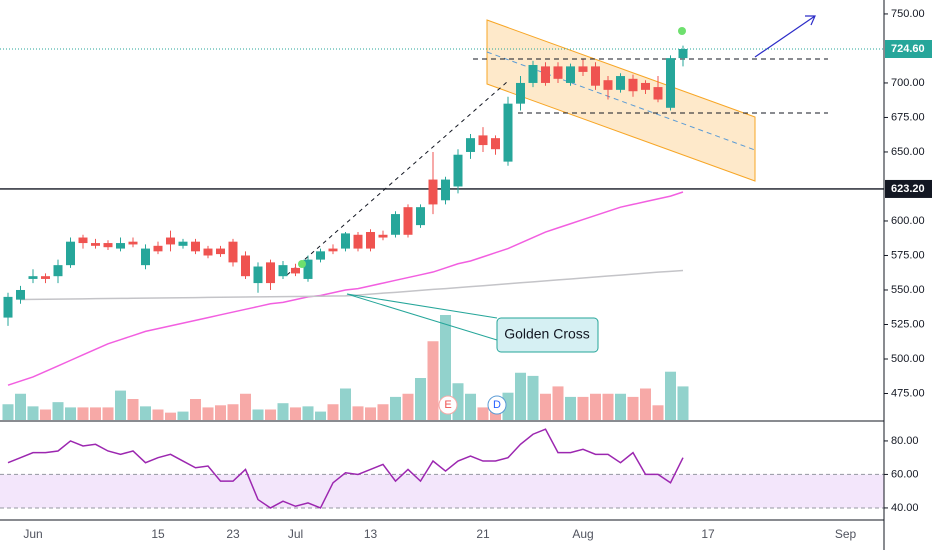 This screenshot has height=550, width=932. Describe the element at coordinates (908, 83) in the screenshot. I see `y-tick-label: 700.00` at that location.